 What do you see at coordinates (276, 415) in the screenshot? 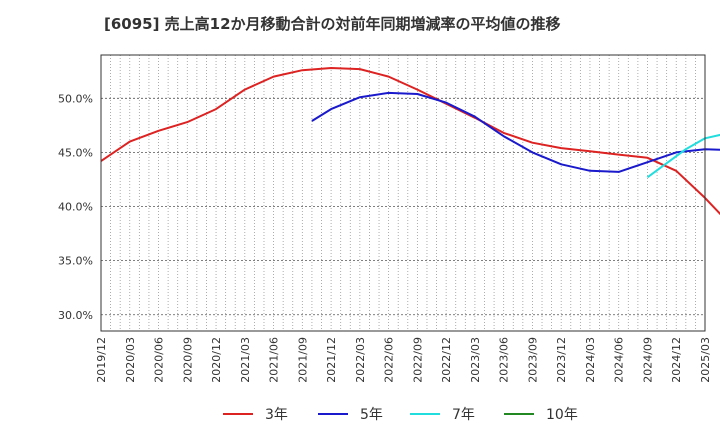
I see `legend-label: 3年` at bounding box center [276, 415].